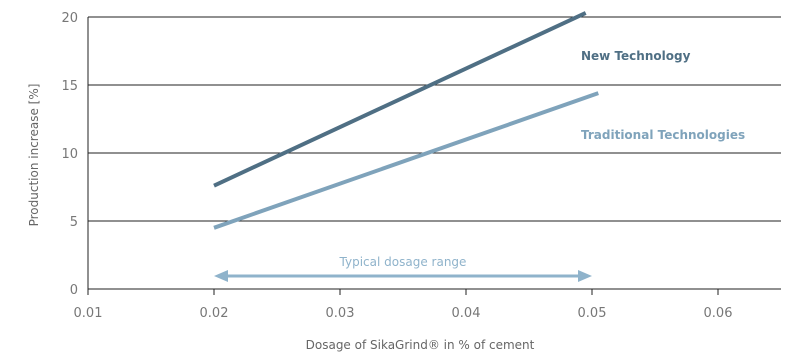 The image size is (795, 356). Describe the element at coordinates (69, 18) in the screenshot. I see `y-tick-label: 20` at that location.